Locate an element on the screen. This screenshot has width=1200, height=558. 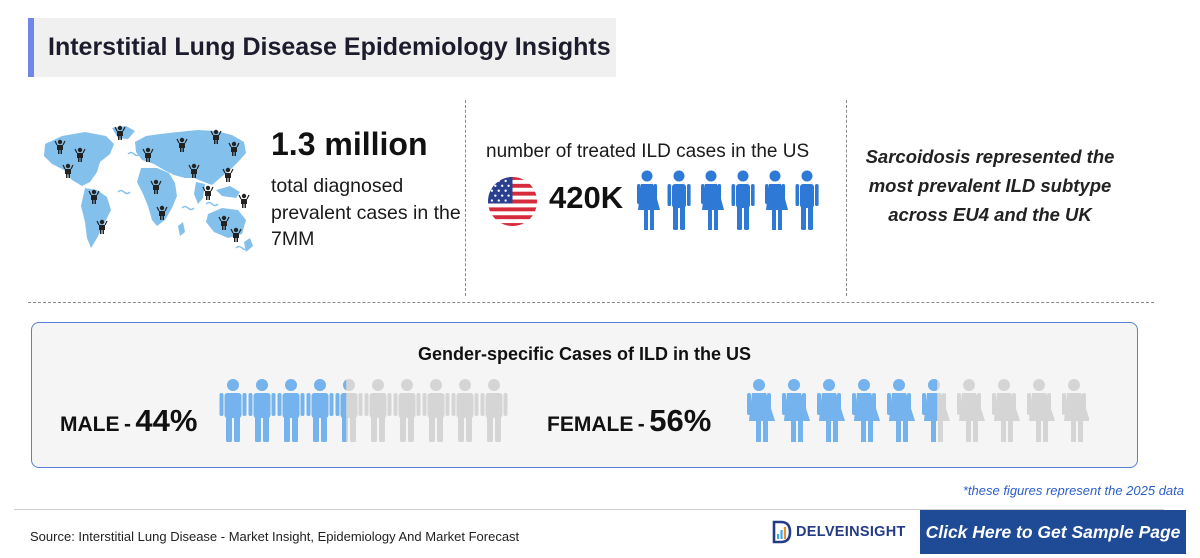
treated-people-icon is located at coordinates (728, 200).